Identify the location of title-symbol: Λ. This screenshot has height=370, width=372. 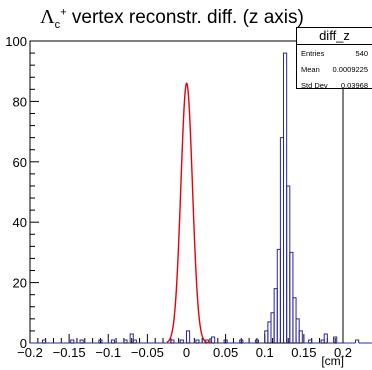
(47, 17).